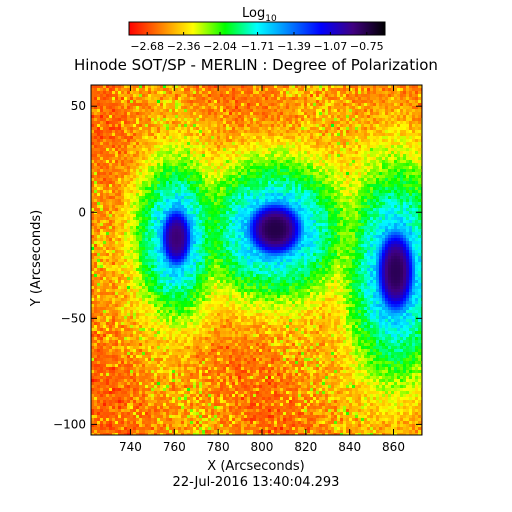 The height and width of the screenshot is (512, 512). What do you see at coordinates (218, 447) in the screenshot?
I see `x-tick-label: 780` at bounding box center [218, 447].